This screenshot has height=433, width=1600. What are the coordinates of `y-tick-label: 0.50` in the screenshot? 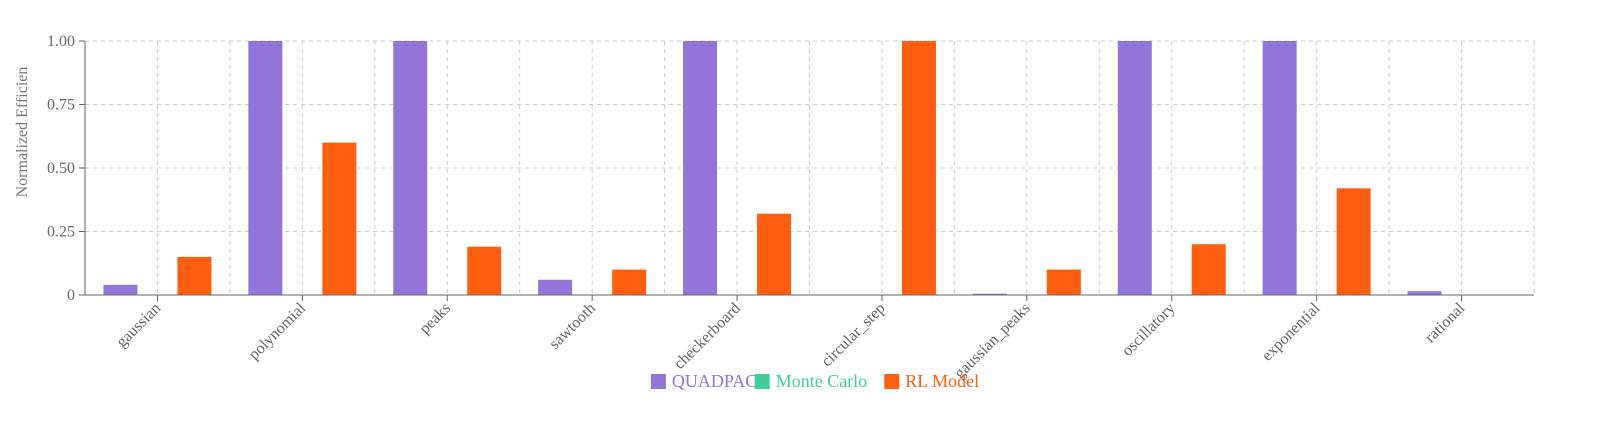 It's located at (61, 168).